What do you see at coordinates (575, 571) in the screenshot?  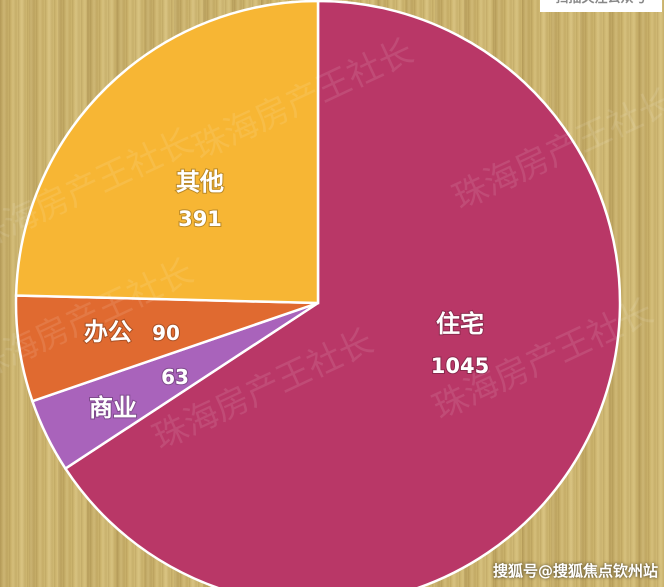 I see `footer-source: 搜狐号@搜狐焦点钦州站` at bounding box center [575, 571].